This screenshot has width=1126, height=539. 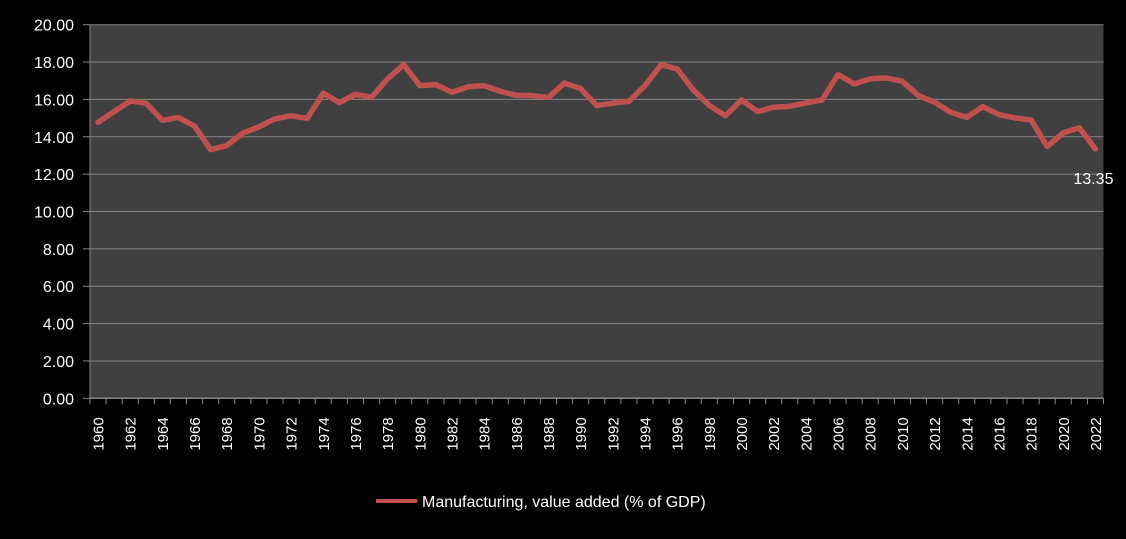 I want to click on x-tick-label: 1984, so click(x=485, y=433).